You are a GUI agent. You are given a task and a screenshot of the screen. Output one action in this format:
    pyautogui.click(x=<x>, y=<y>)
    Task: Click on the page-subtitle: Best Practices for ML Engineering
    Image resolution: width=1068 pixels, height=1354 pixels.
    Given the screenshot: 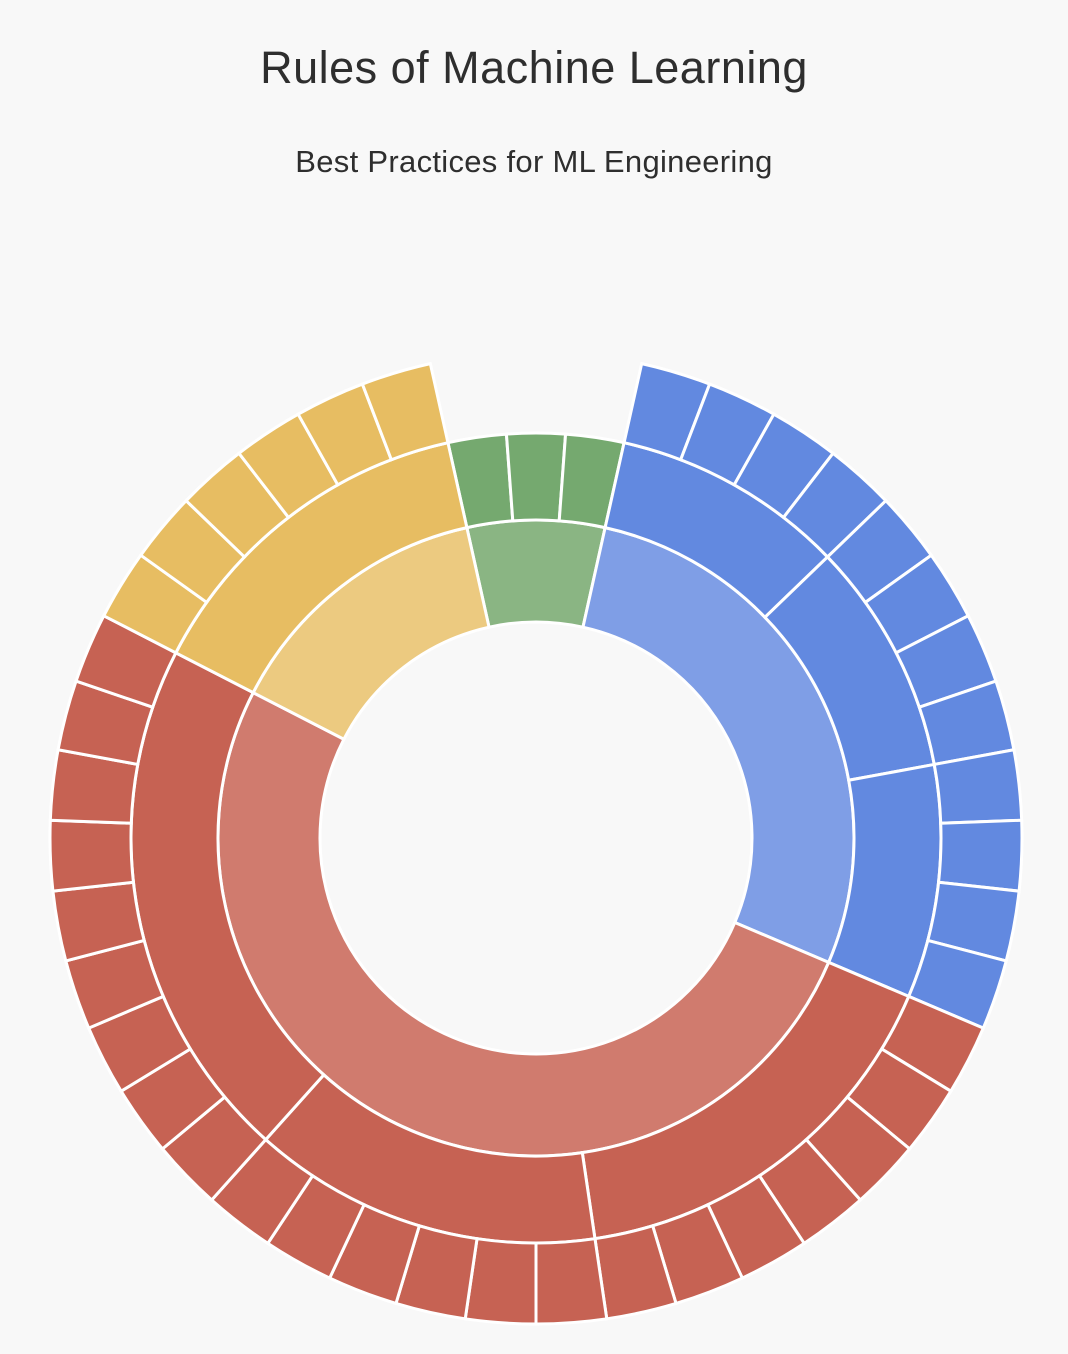 What is the action you would take?
    pyautogui.click(x=534, y=161)
    